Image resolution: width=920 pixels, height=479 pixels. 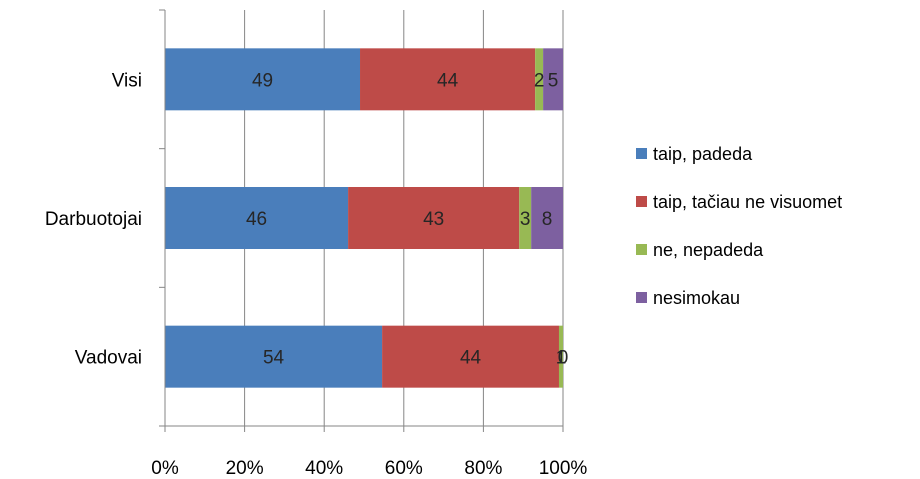 What do you see at coordinates (108, 358) in the screenshot?
I see `category-label-vadovai: Vadovai` at bounding box center [108, 358].